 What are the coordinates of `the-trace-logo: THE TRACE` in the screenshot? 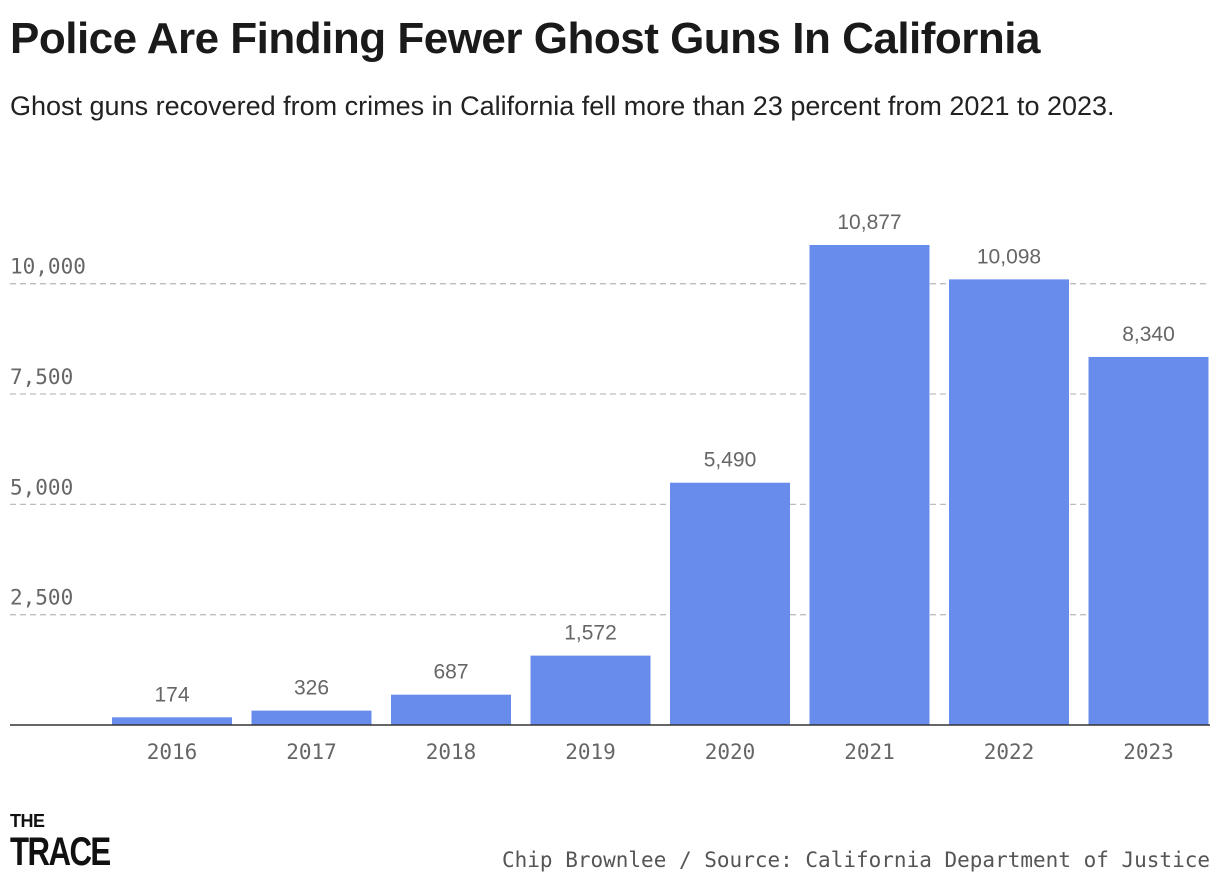 It's located at (74, 842).